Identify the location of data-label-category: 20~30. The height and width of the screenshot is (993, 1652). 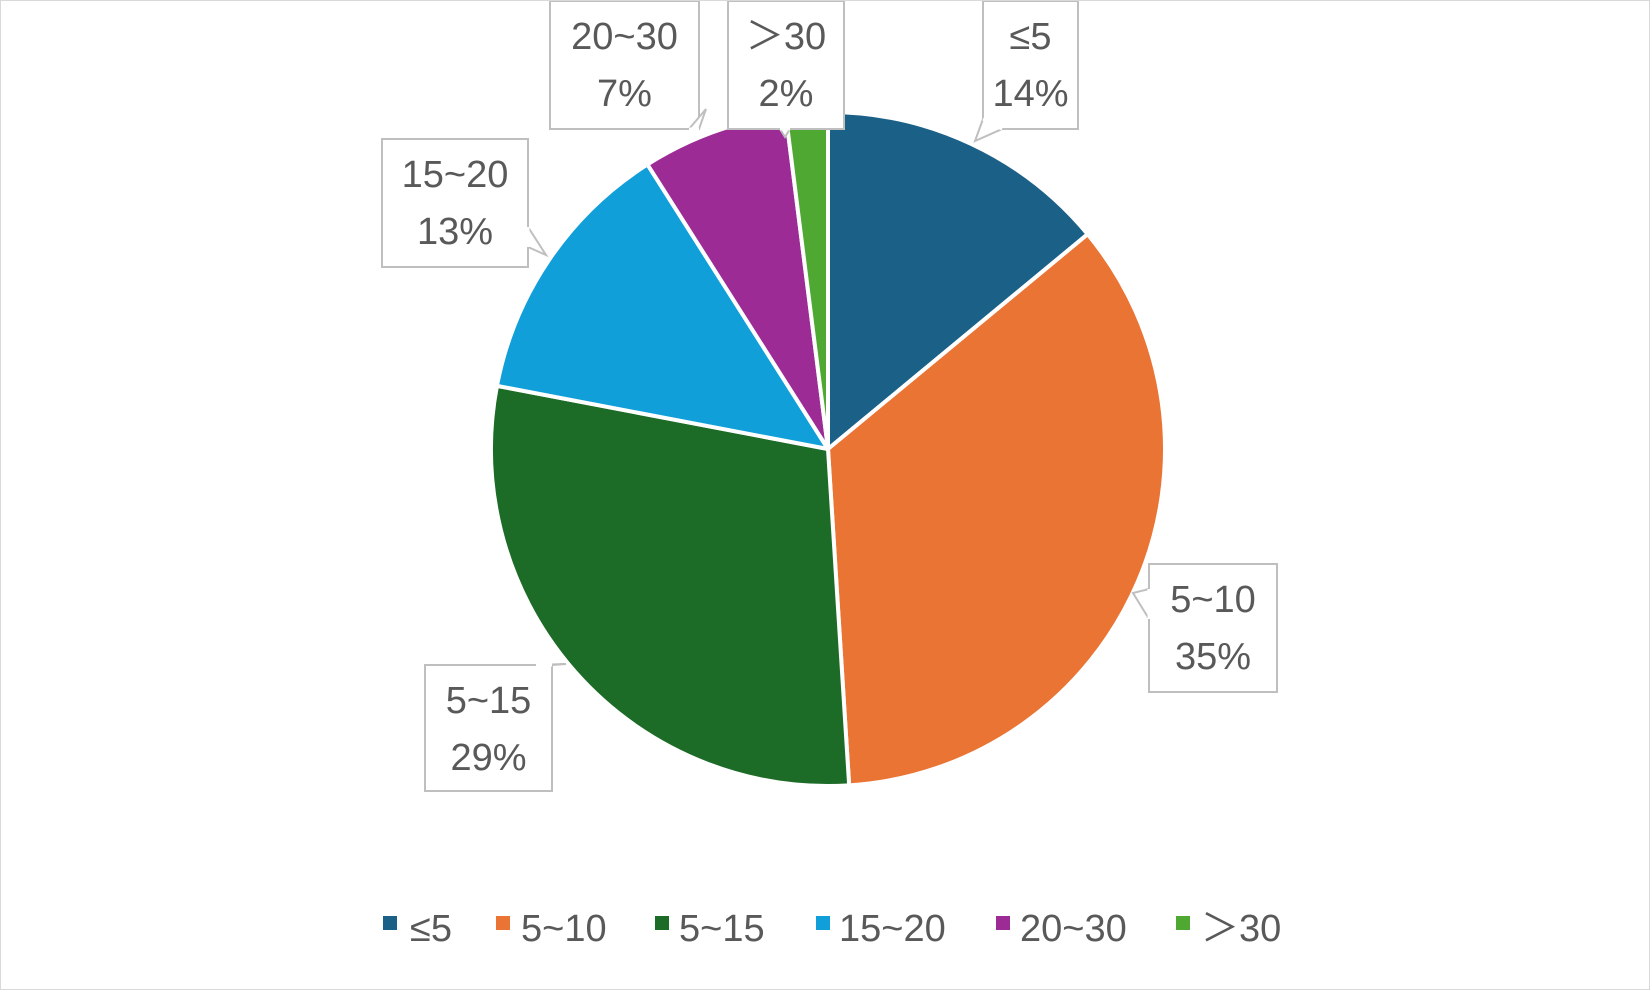
(624, 37).